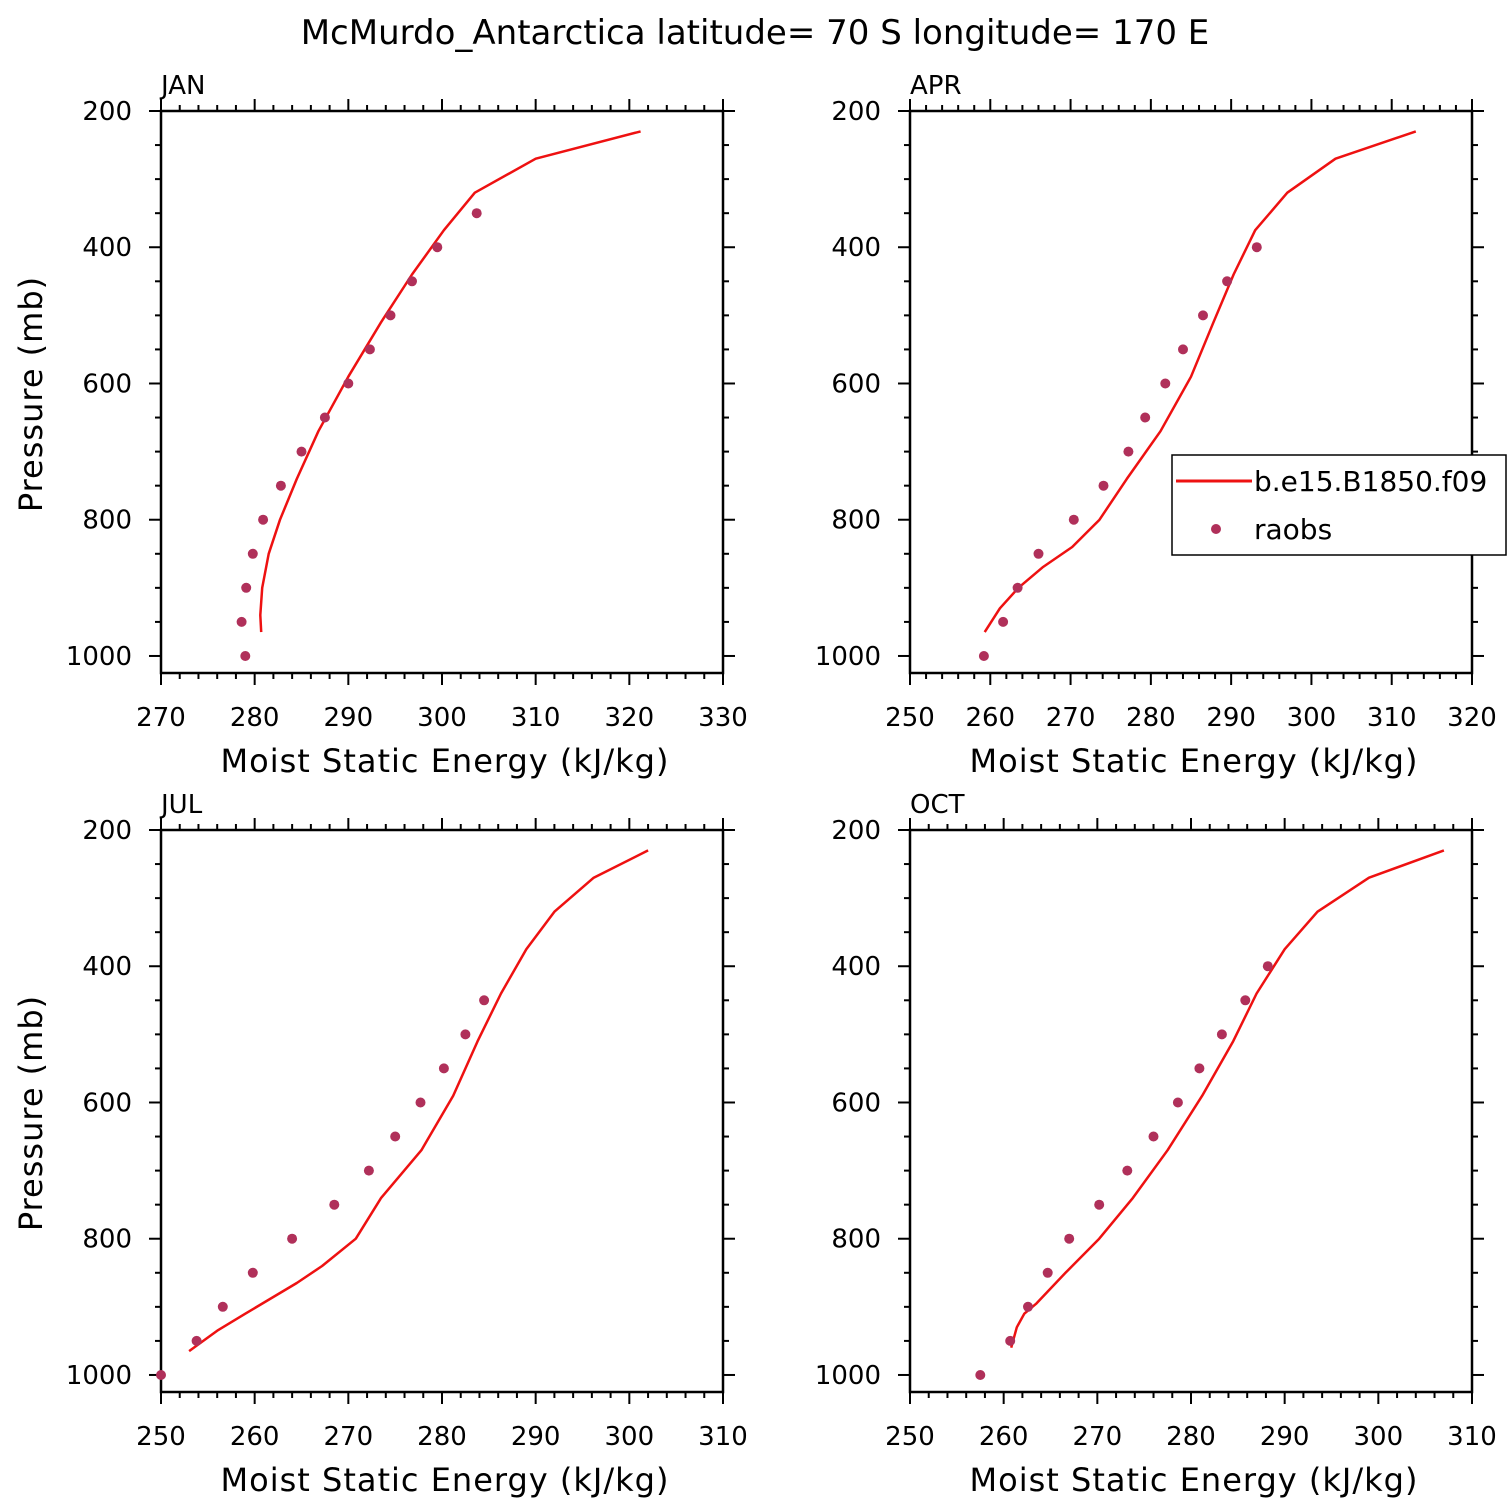 The image size is (1510, 1510). Describe the element at coordinates (1339, 505) in the screenshot. I see `legend: b.e15.B1850.f09 raobs` at that location.